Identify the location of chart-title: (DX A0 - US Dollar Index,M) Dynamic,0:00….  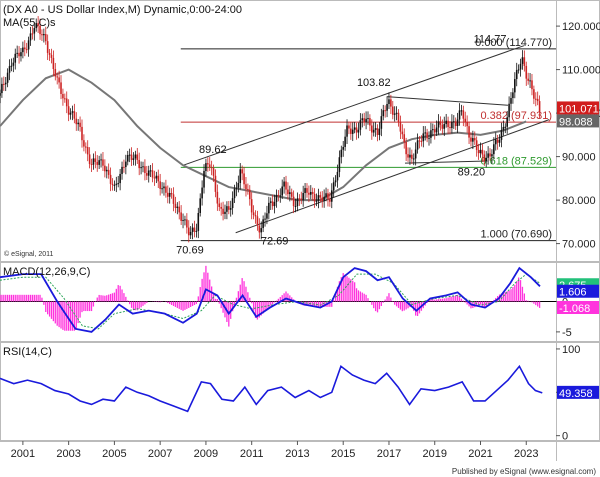
(122, 10).